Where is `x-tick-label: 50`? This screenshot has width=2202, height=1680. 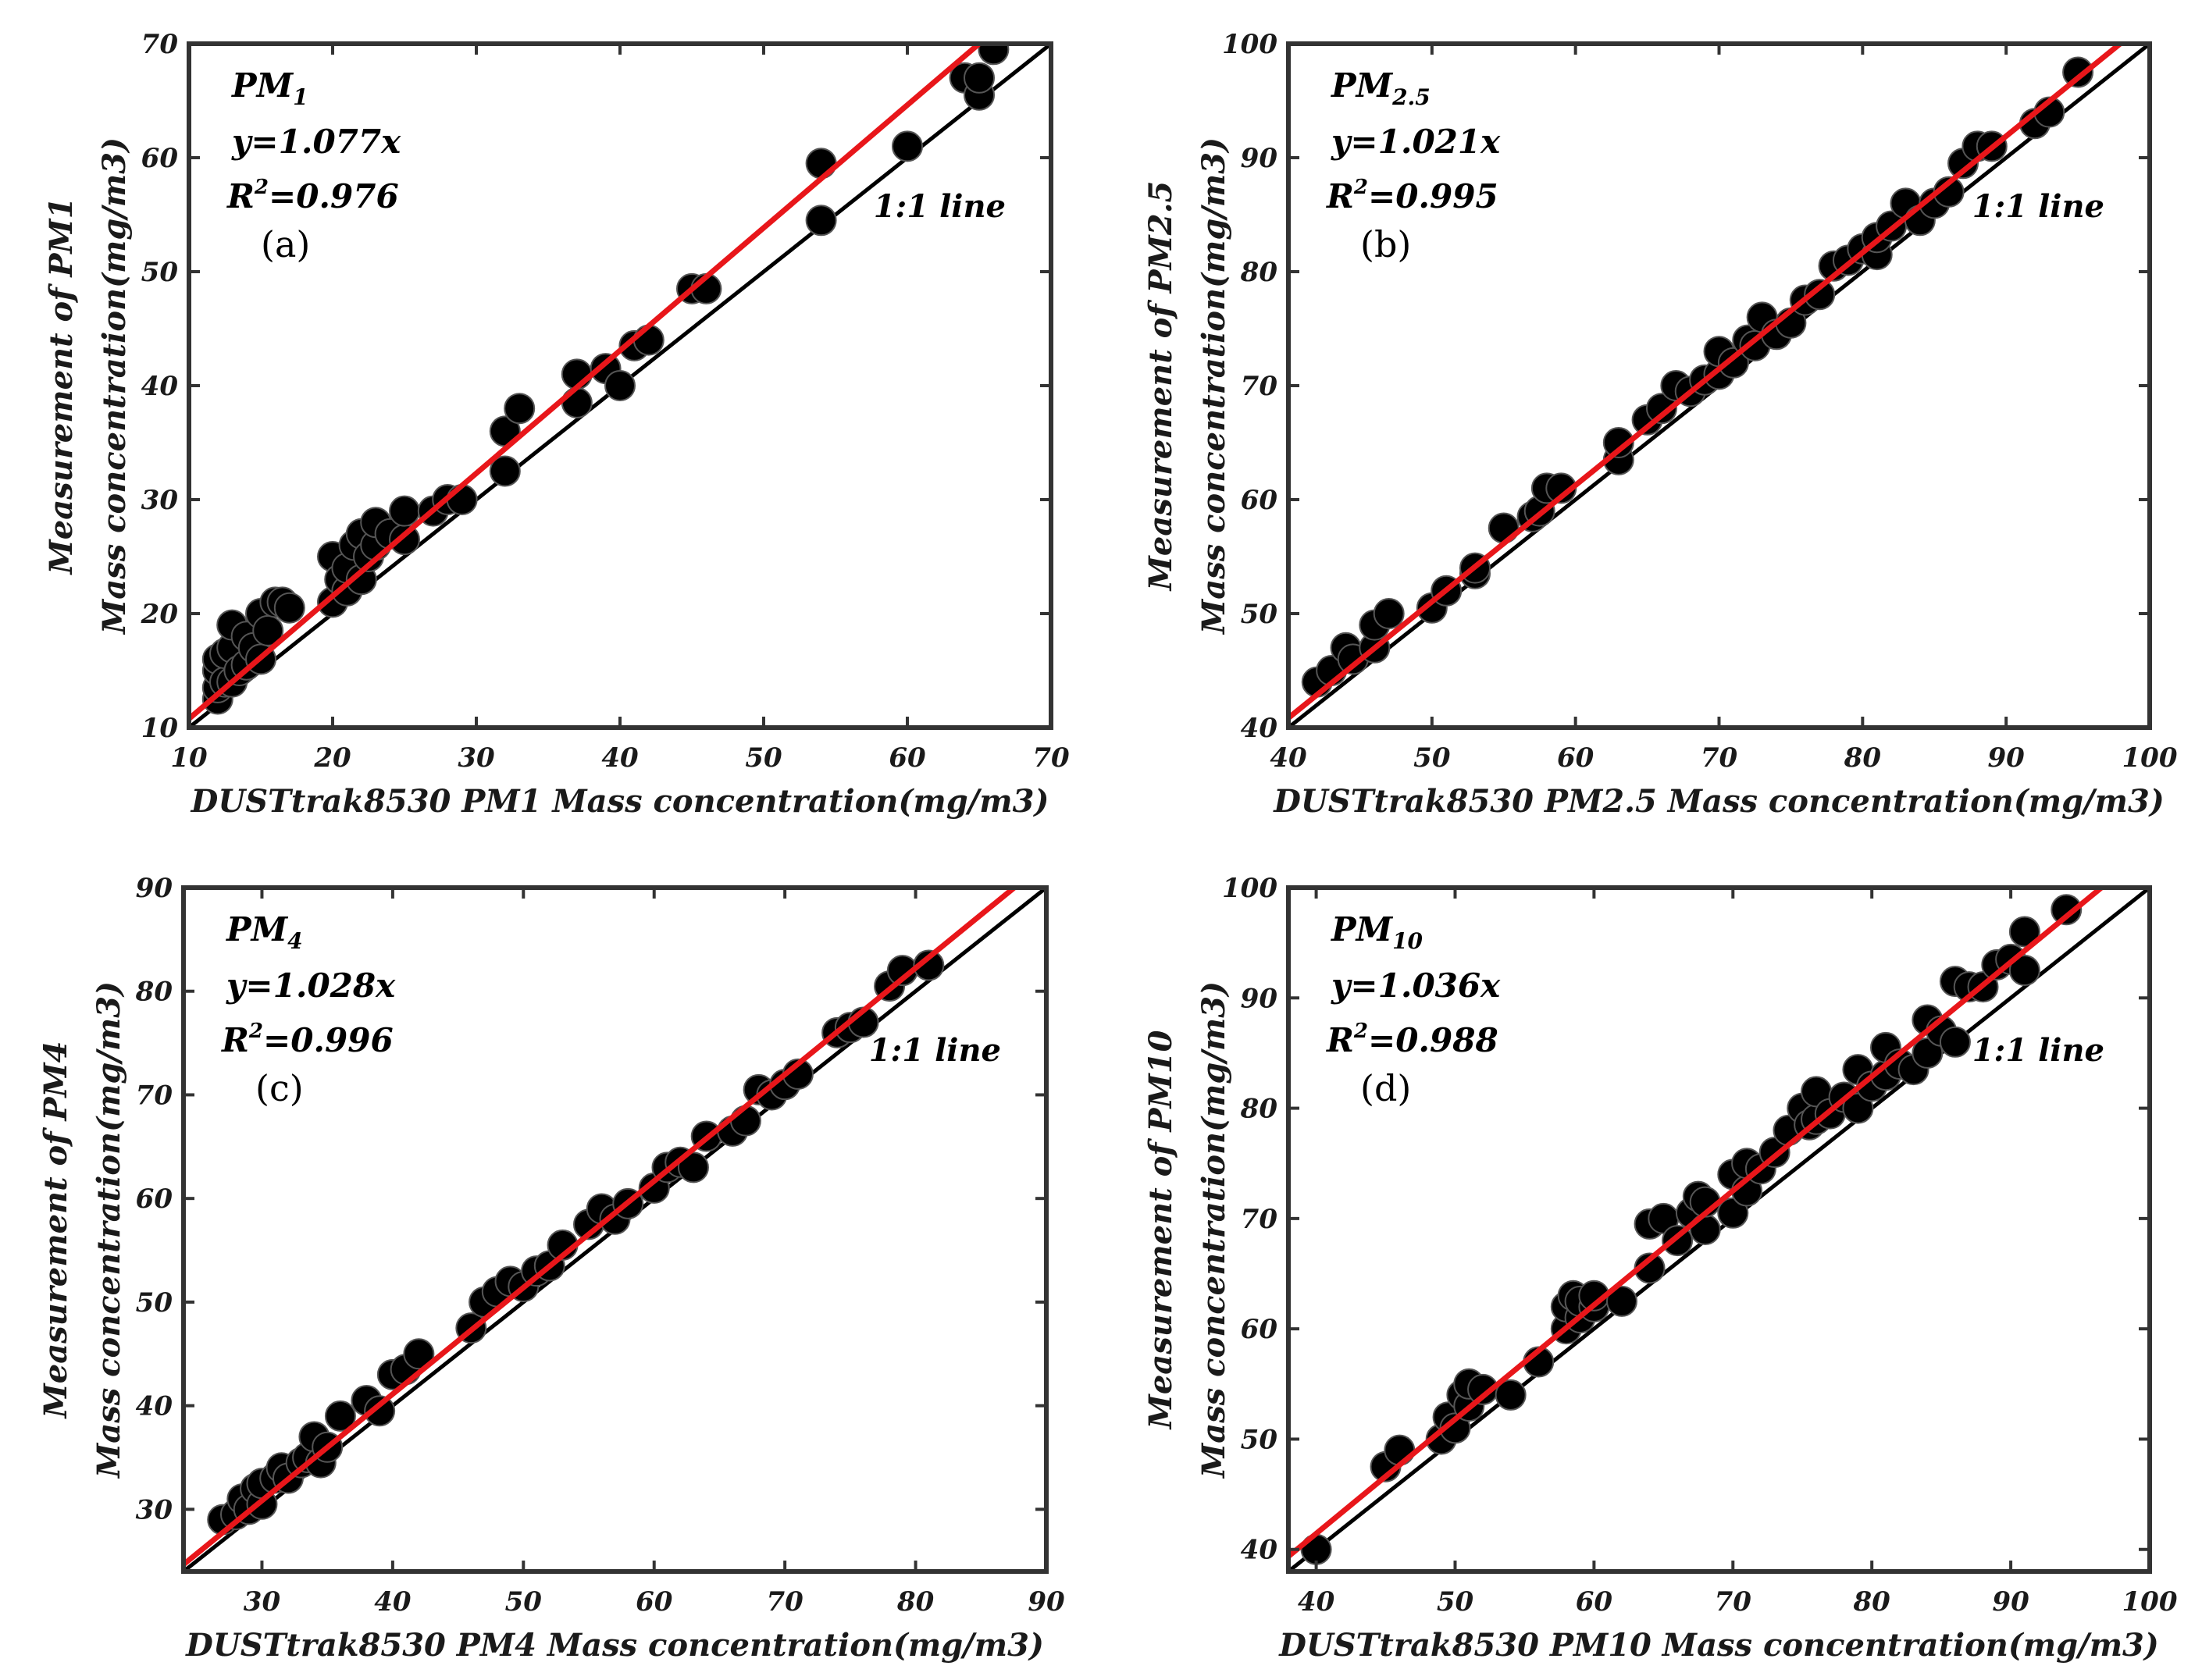 x-tick-label: 50 is located at coordinates (1432, 758).